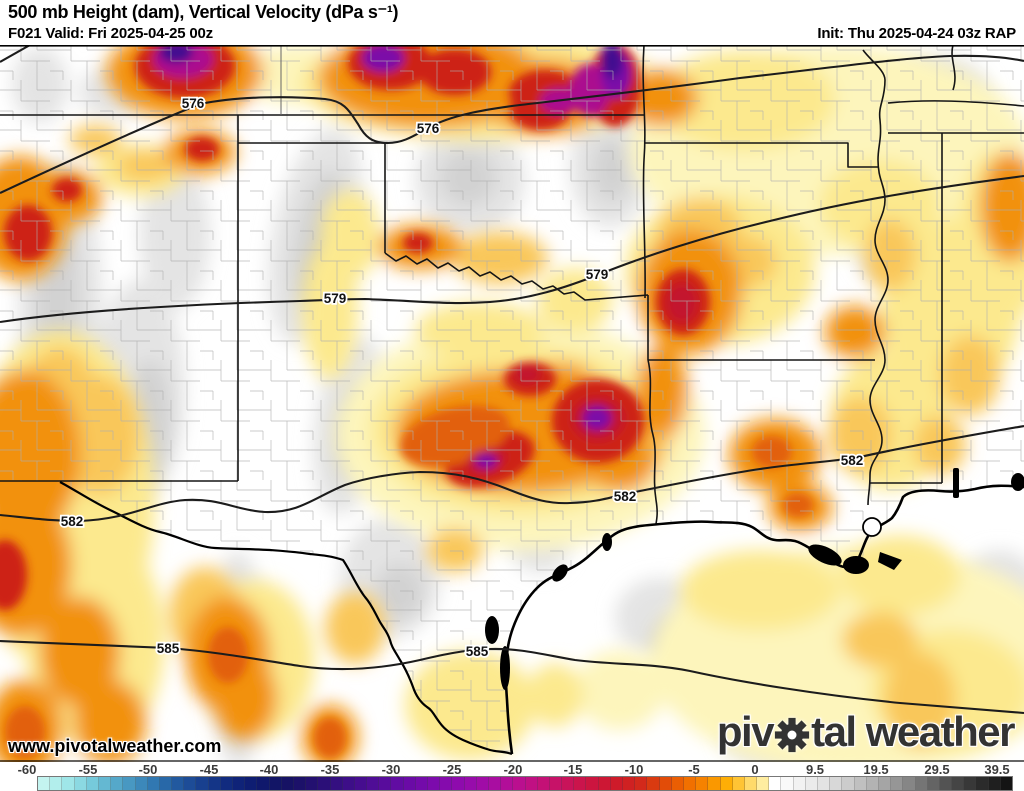  I want to click on colorbar-tick: 0, so click(755, 769).